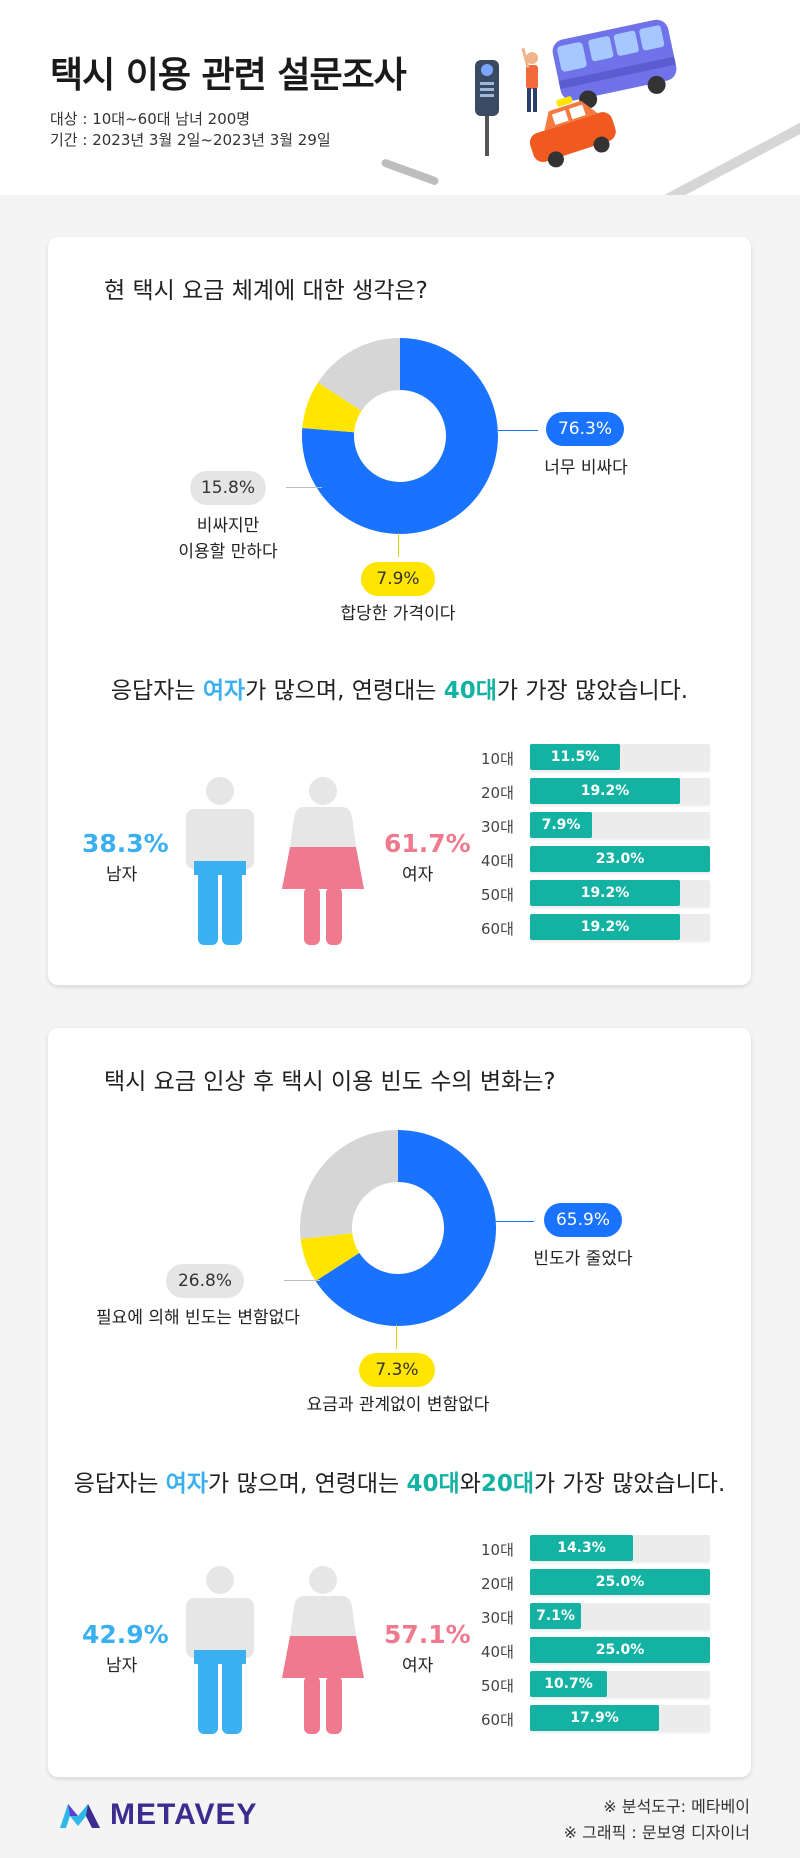 Image resolution: width=800 pixels, height=1858 pixels. I want to click on credit-tool: ※ 분석도구: 메타베이, so click(676, 1806).